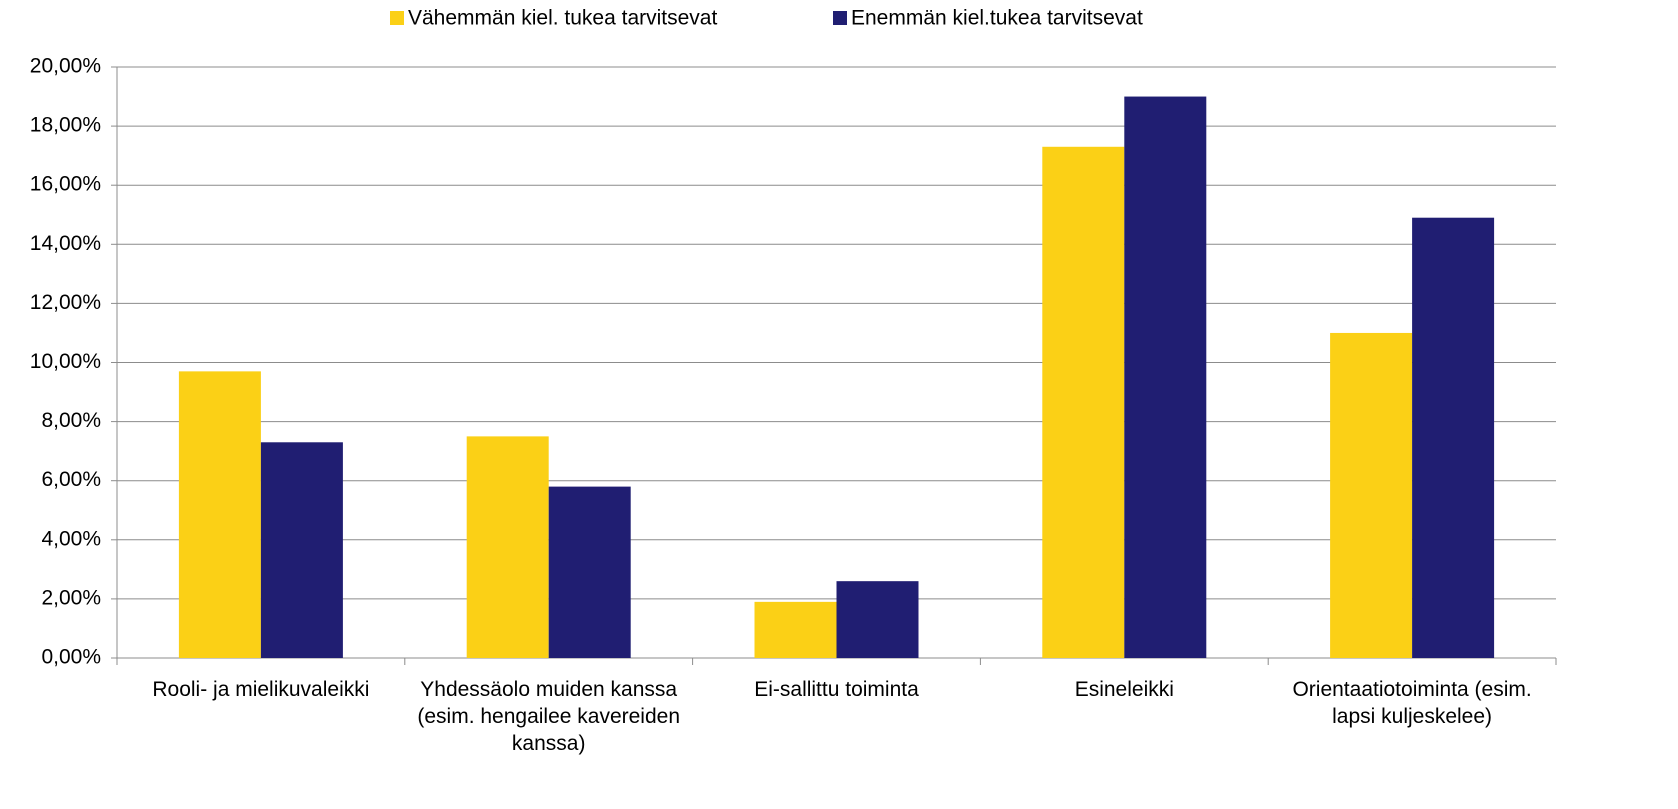 The height and width of the screenshot is (809, 1678). Describe the element at coordinates (71, 597) in the screenshot. I see `y-tick-label: 2,00%` at that location.